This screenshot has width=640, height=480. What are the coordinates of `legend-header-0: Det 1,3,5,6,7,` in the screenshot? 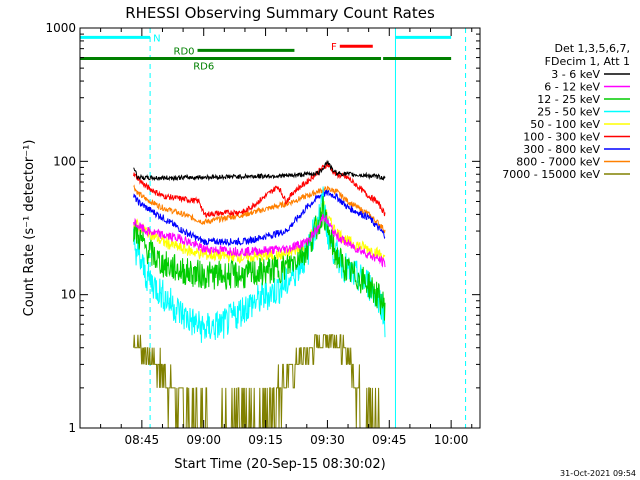 It's located at (592, 48).